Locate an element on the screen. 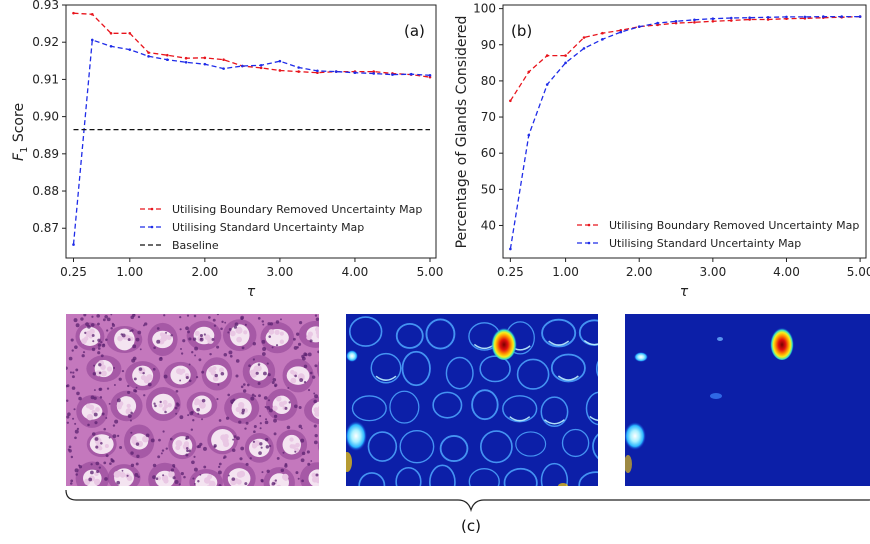 This screenshot has height=544, width=870. y-tick-label: 0.93 is located at coordinates (45, 6).